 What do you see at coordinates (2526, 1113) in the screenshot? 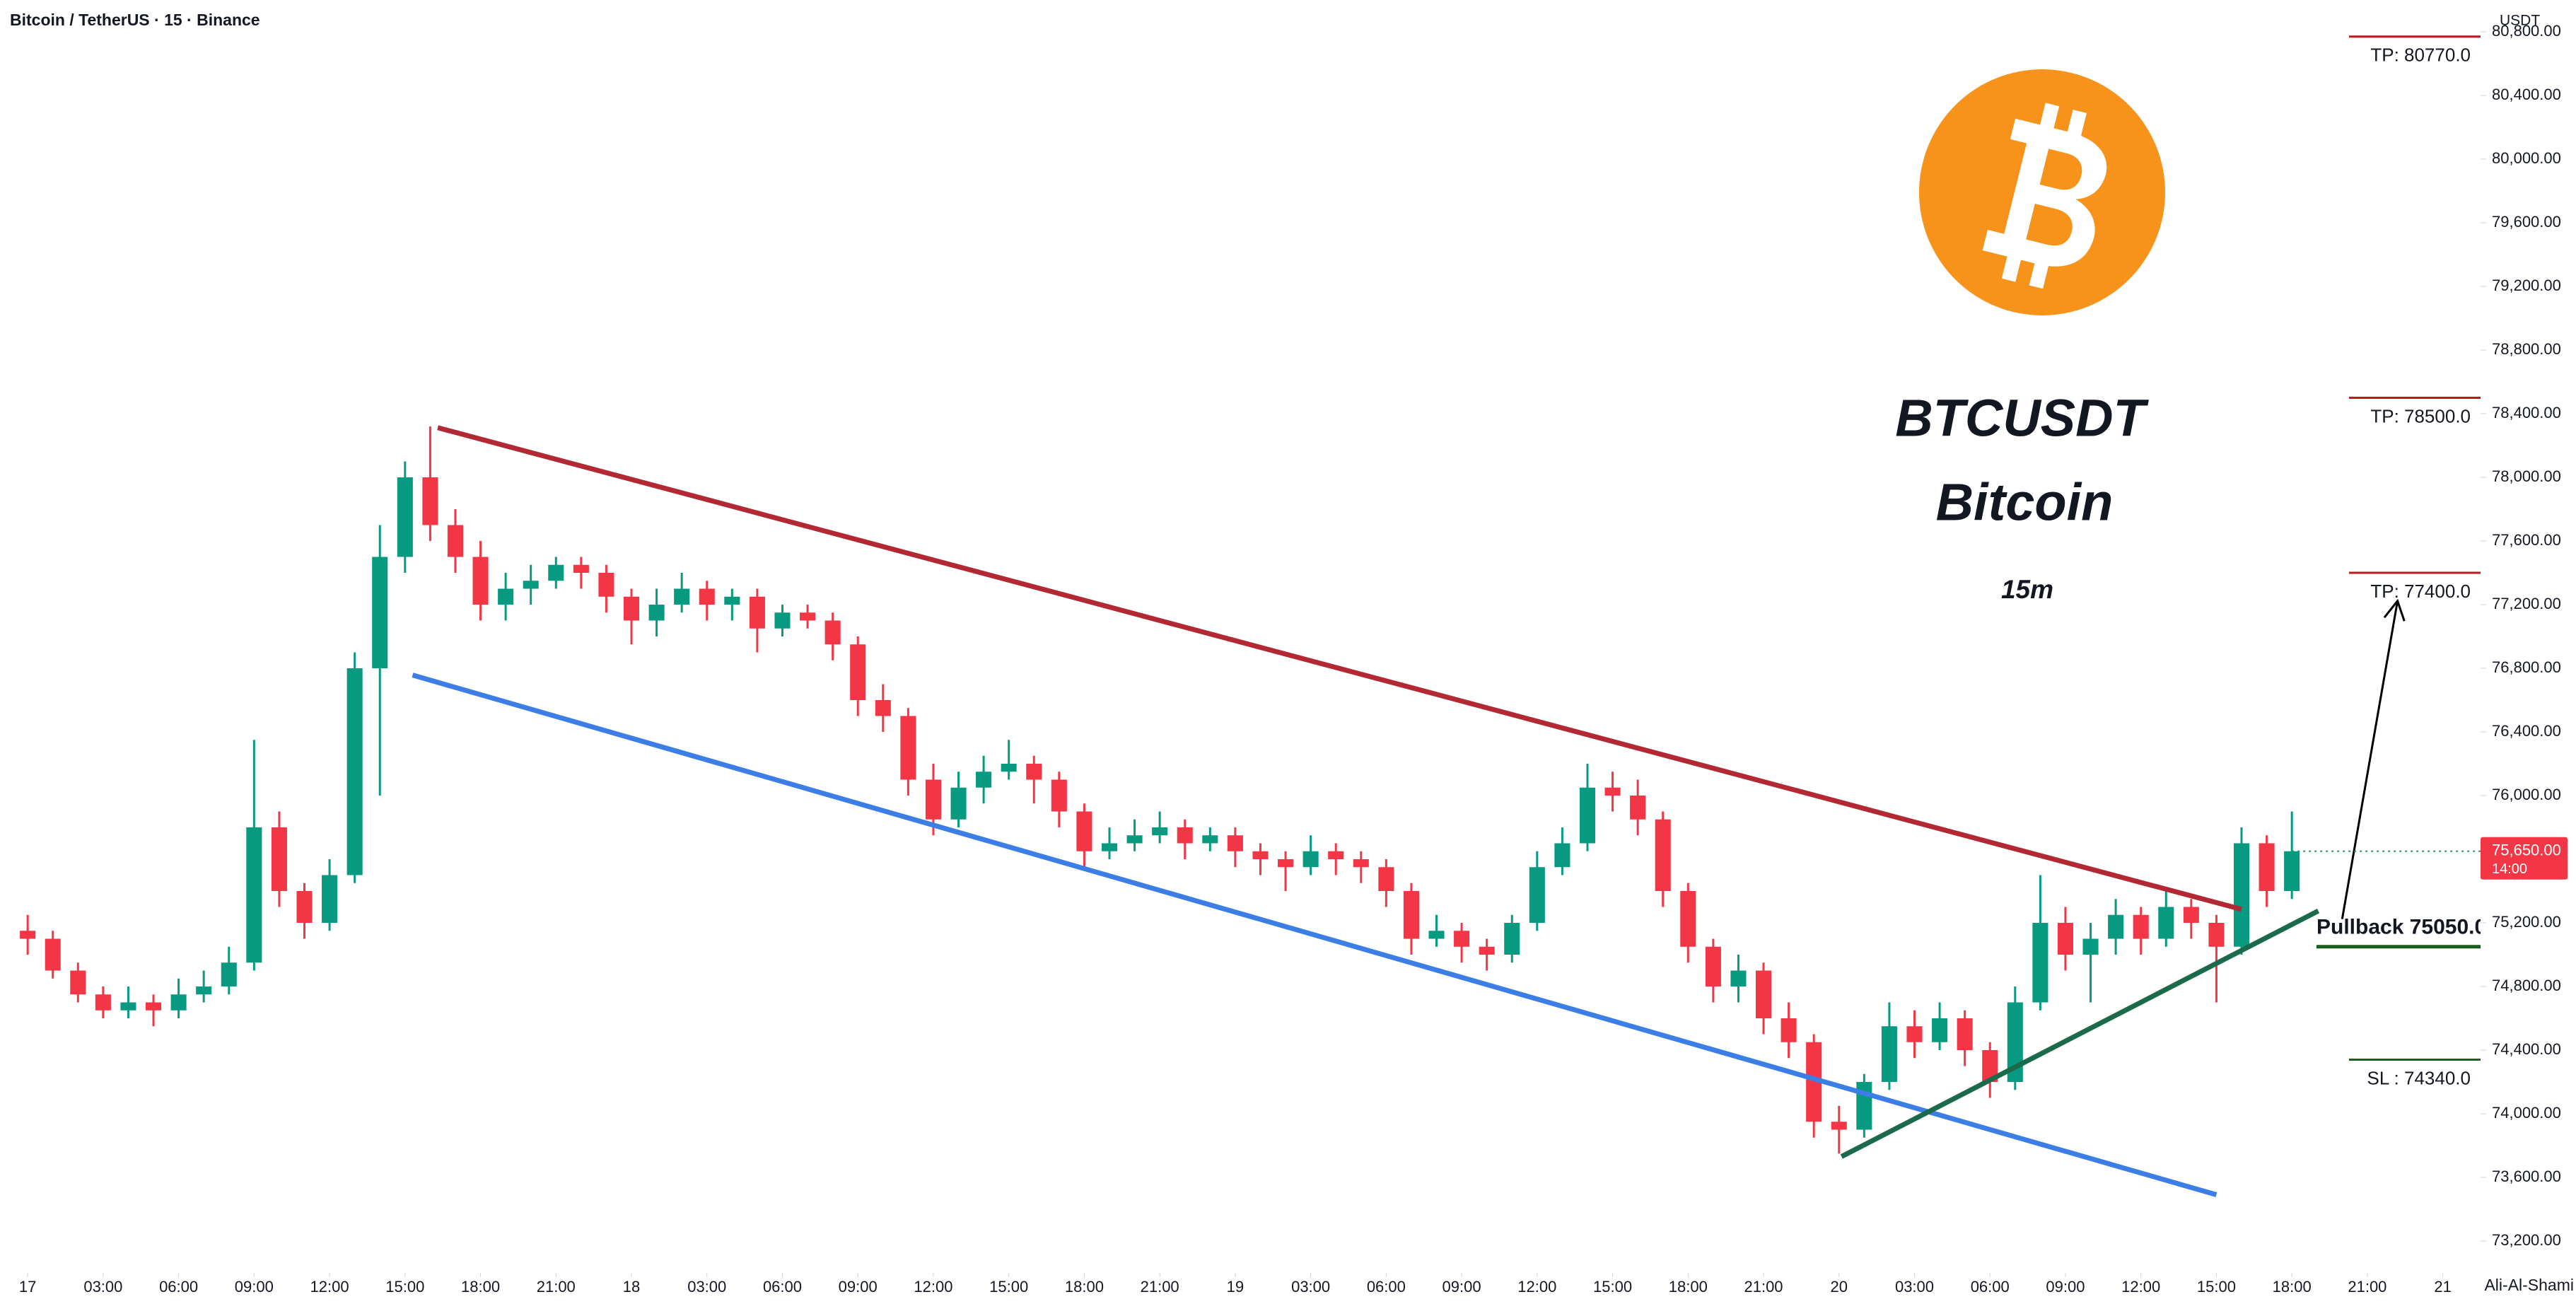
I see `y-tick-label: 74,000.00` at bounding box center [2526, 1113].